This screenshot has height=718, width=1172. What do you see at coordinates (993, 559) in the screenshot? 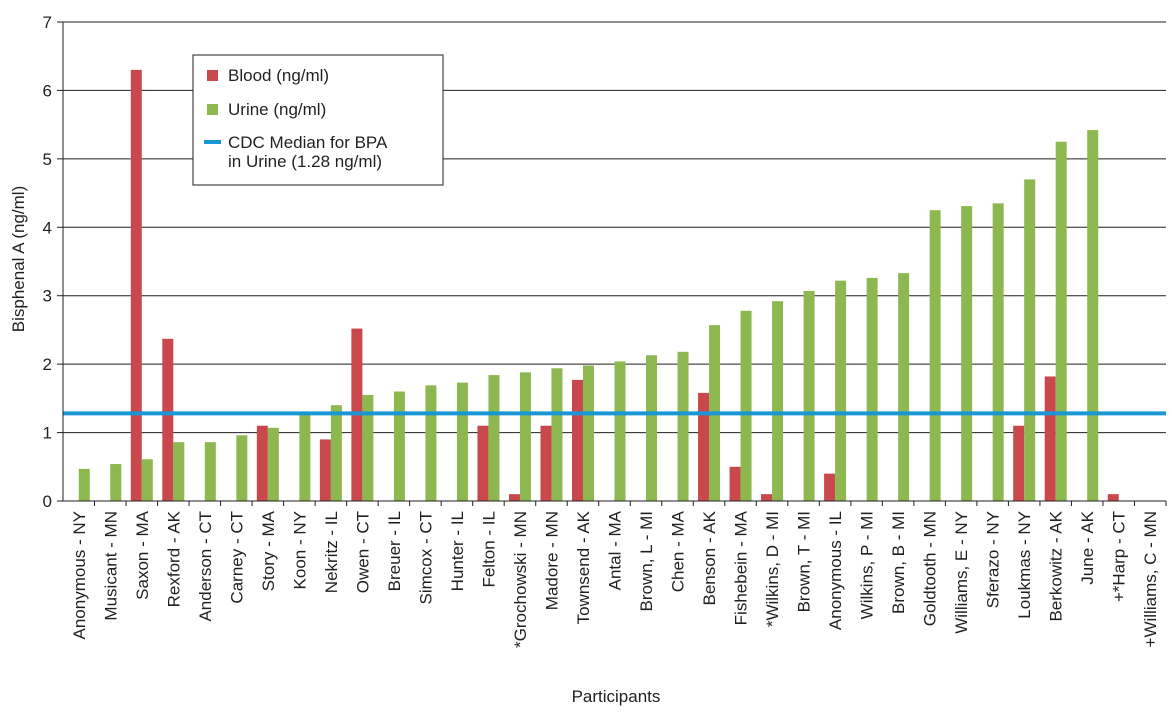
I see `x-tick-label-29: Sferazo - NY` at bounding box center [993, 559].